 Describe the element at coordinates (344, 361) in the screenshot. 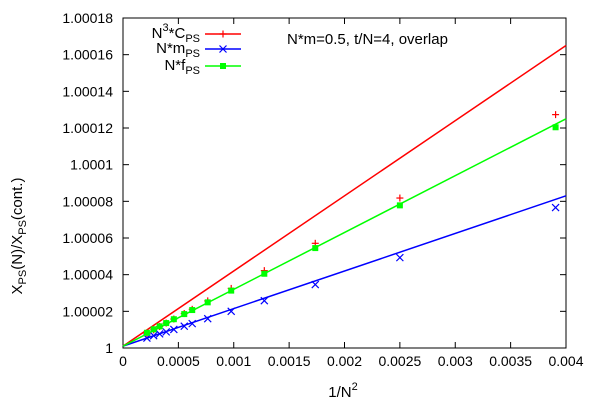

I see `x-tick-label: 0.002` at that location.